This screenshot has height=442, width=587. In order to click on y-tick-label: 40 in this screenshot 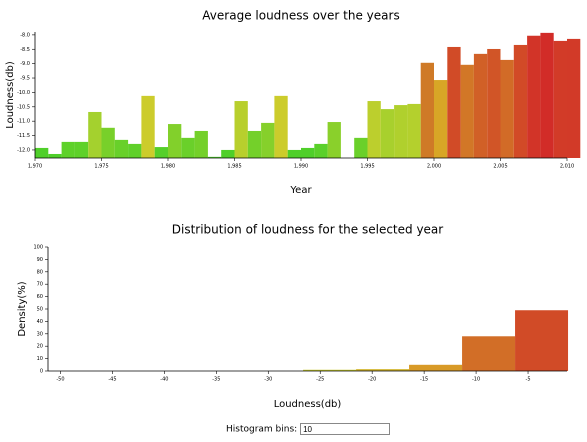, I will do `click(40, 322)`.